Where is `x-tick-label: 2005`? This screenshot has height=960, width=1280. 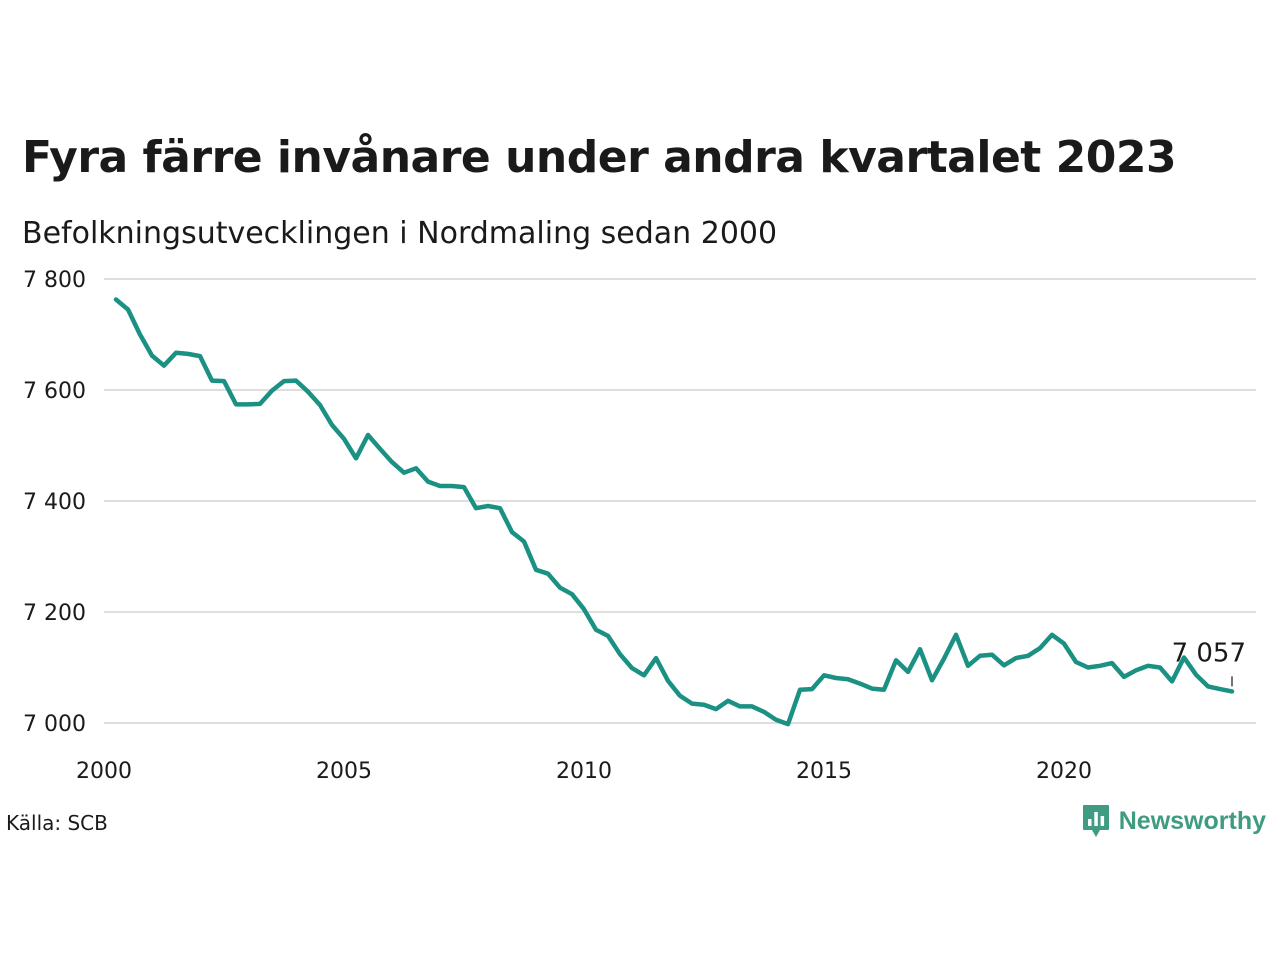 x-tick-label: 2005 is located at coordinates (344, 771).